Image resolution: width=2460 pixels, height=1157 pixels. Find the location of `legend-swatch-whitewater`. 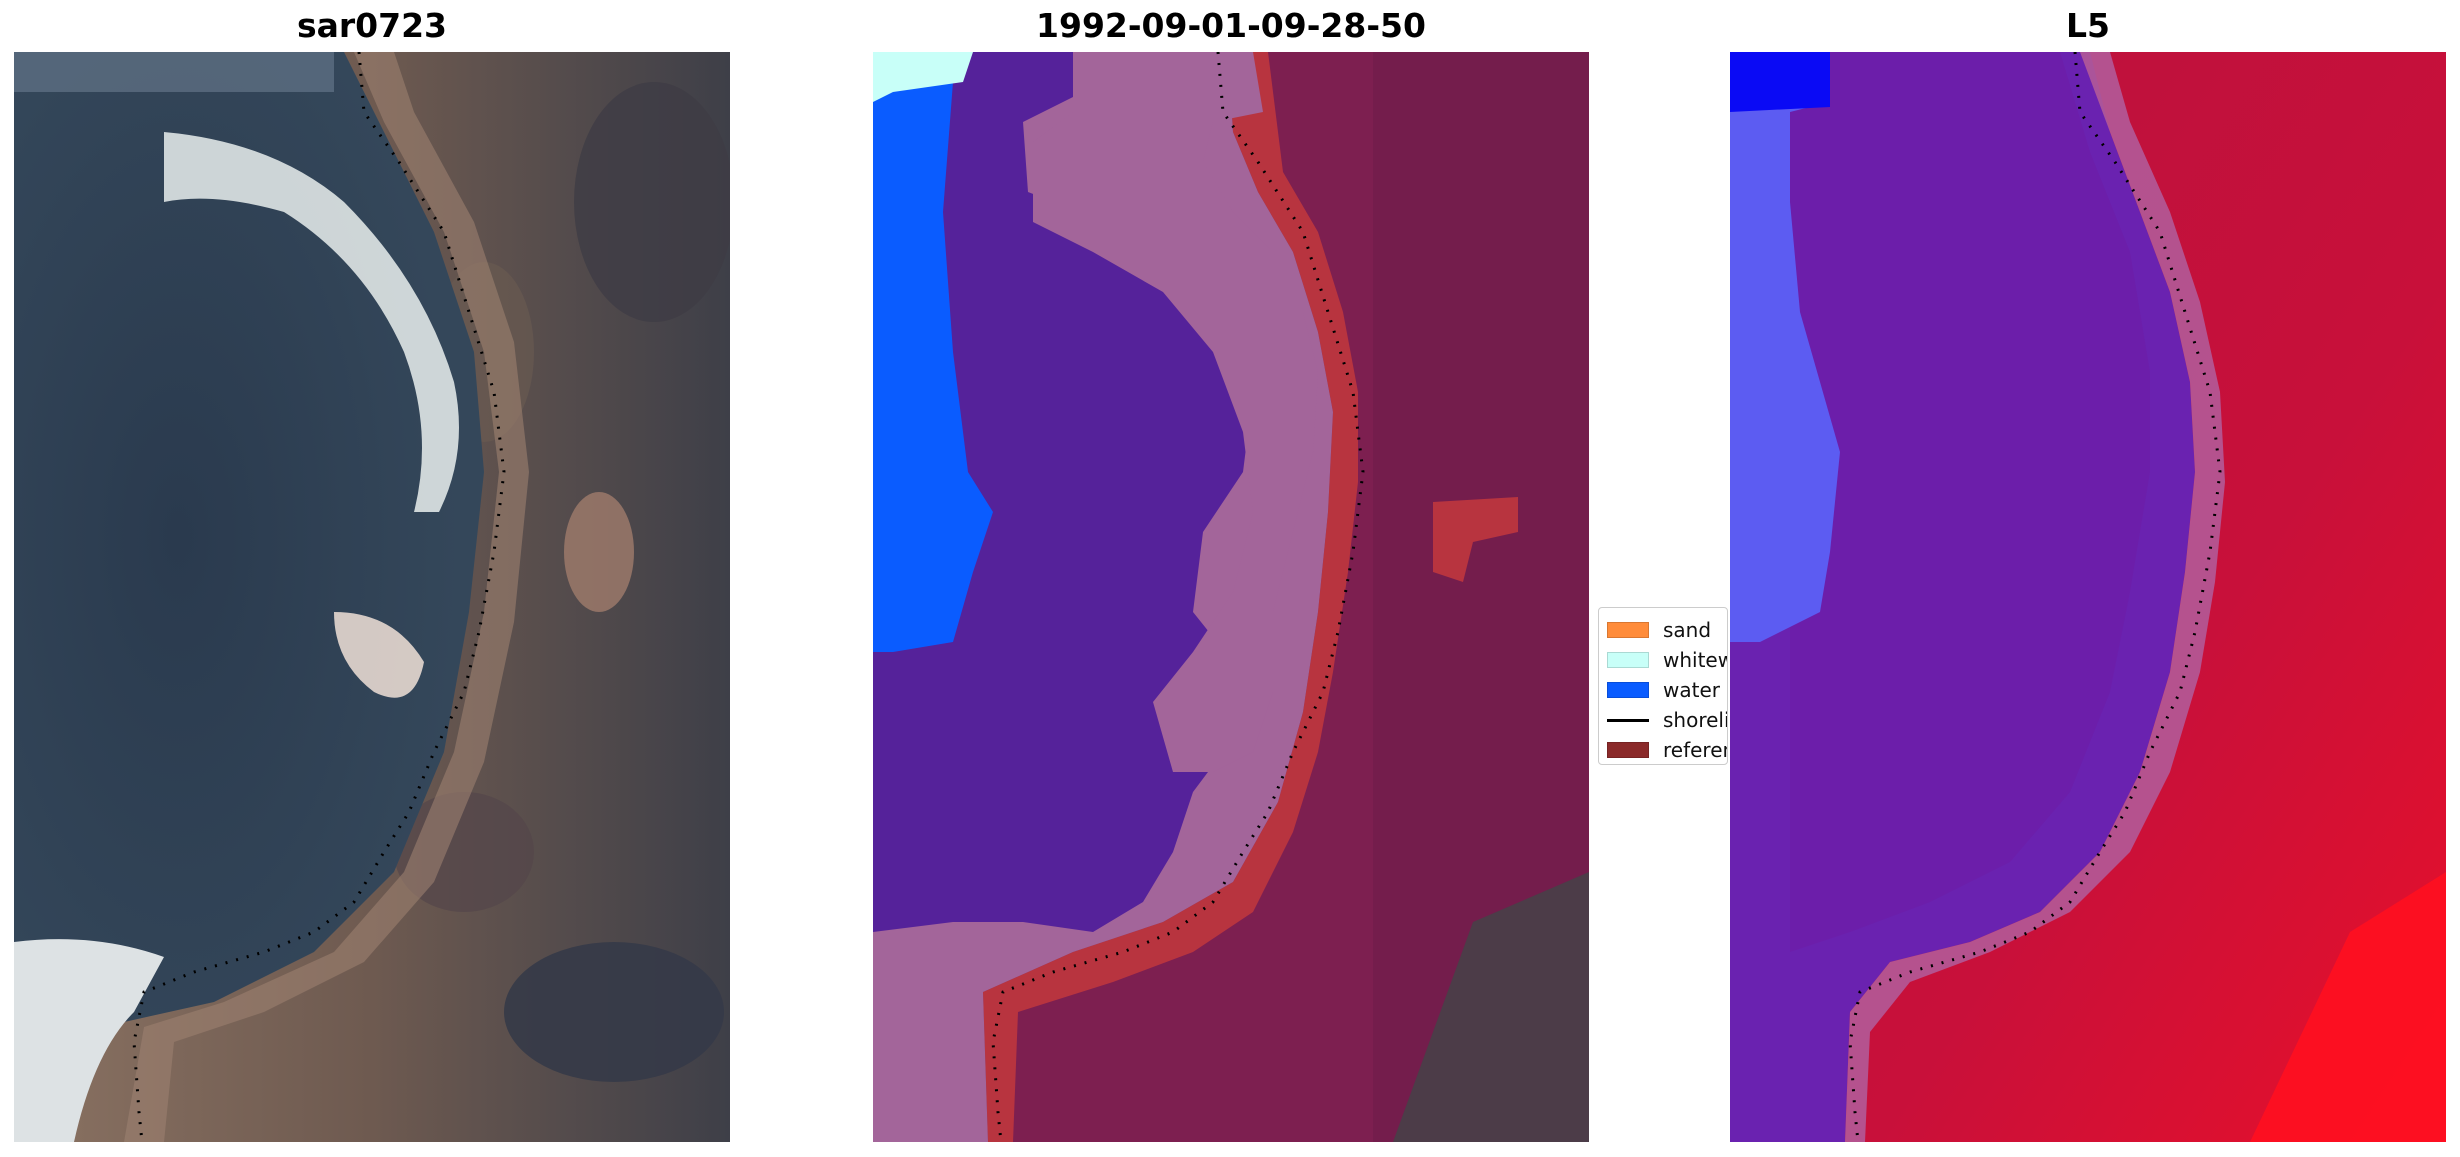

legend-swatch-whitewater is located at coordinates (1628, 660).